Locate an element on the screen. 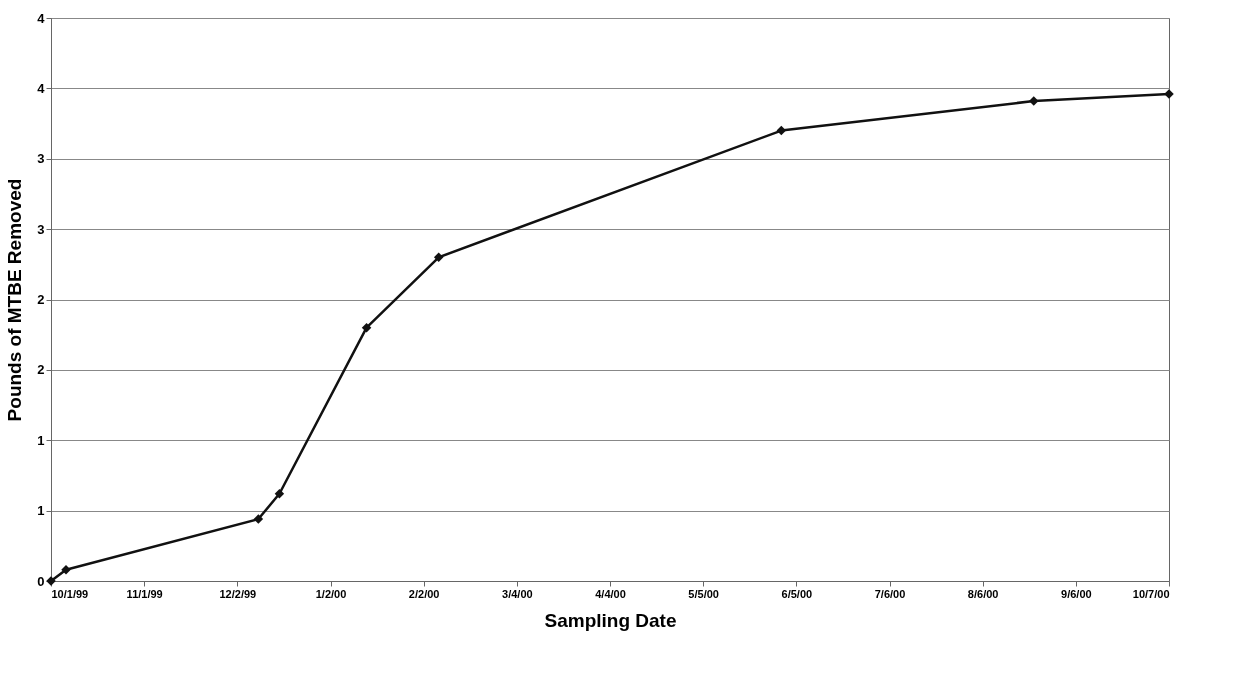 This screenshot has width=1258, height=677. y-axis-title: Pounds of MTBE Removed is located at coordinates (15, 300).